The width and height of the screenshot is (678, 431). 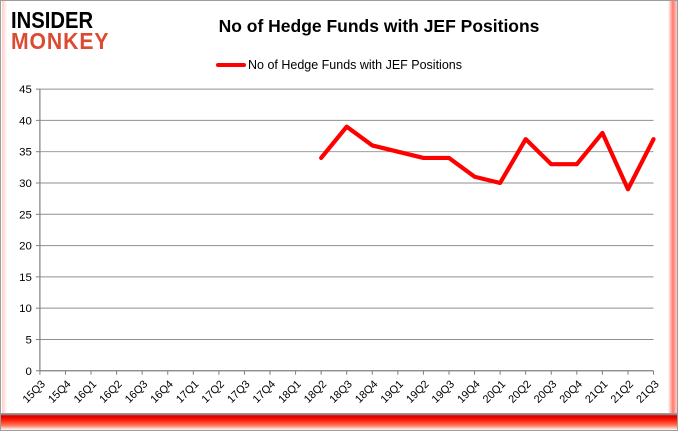 I want to click on insider-monkey-logo: INSIDER MONKEY, so click(x=64, y=31).